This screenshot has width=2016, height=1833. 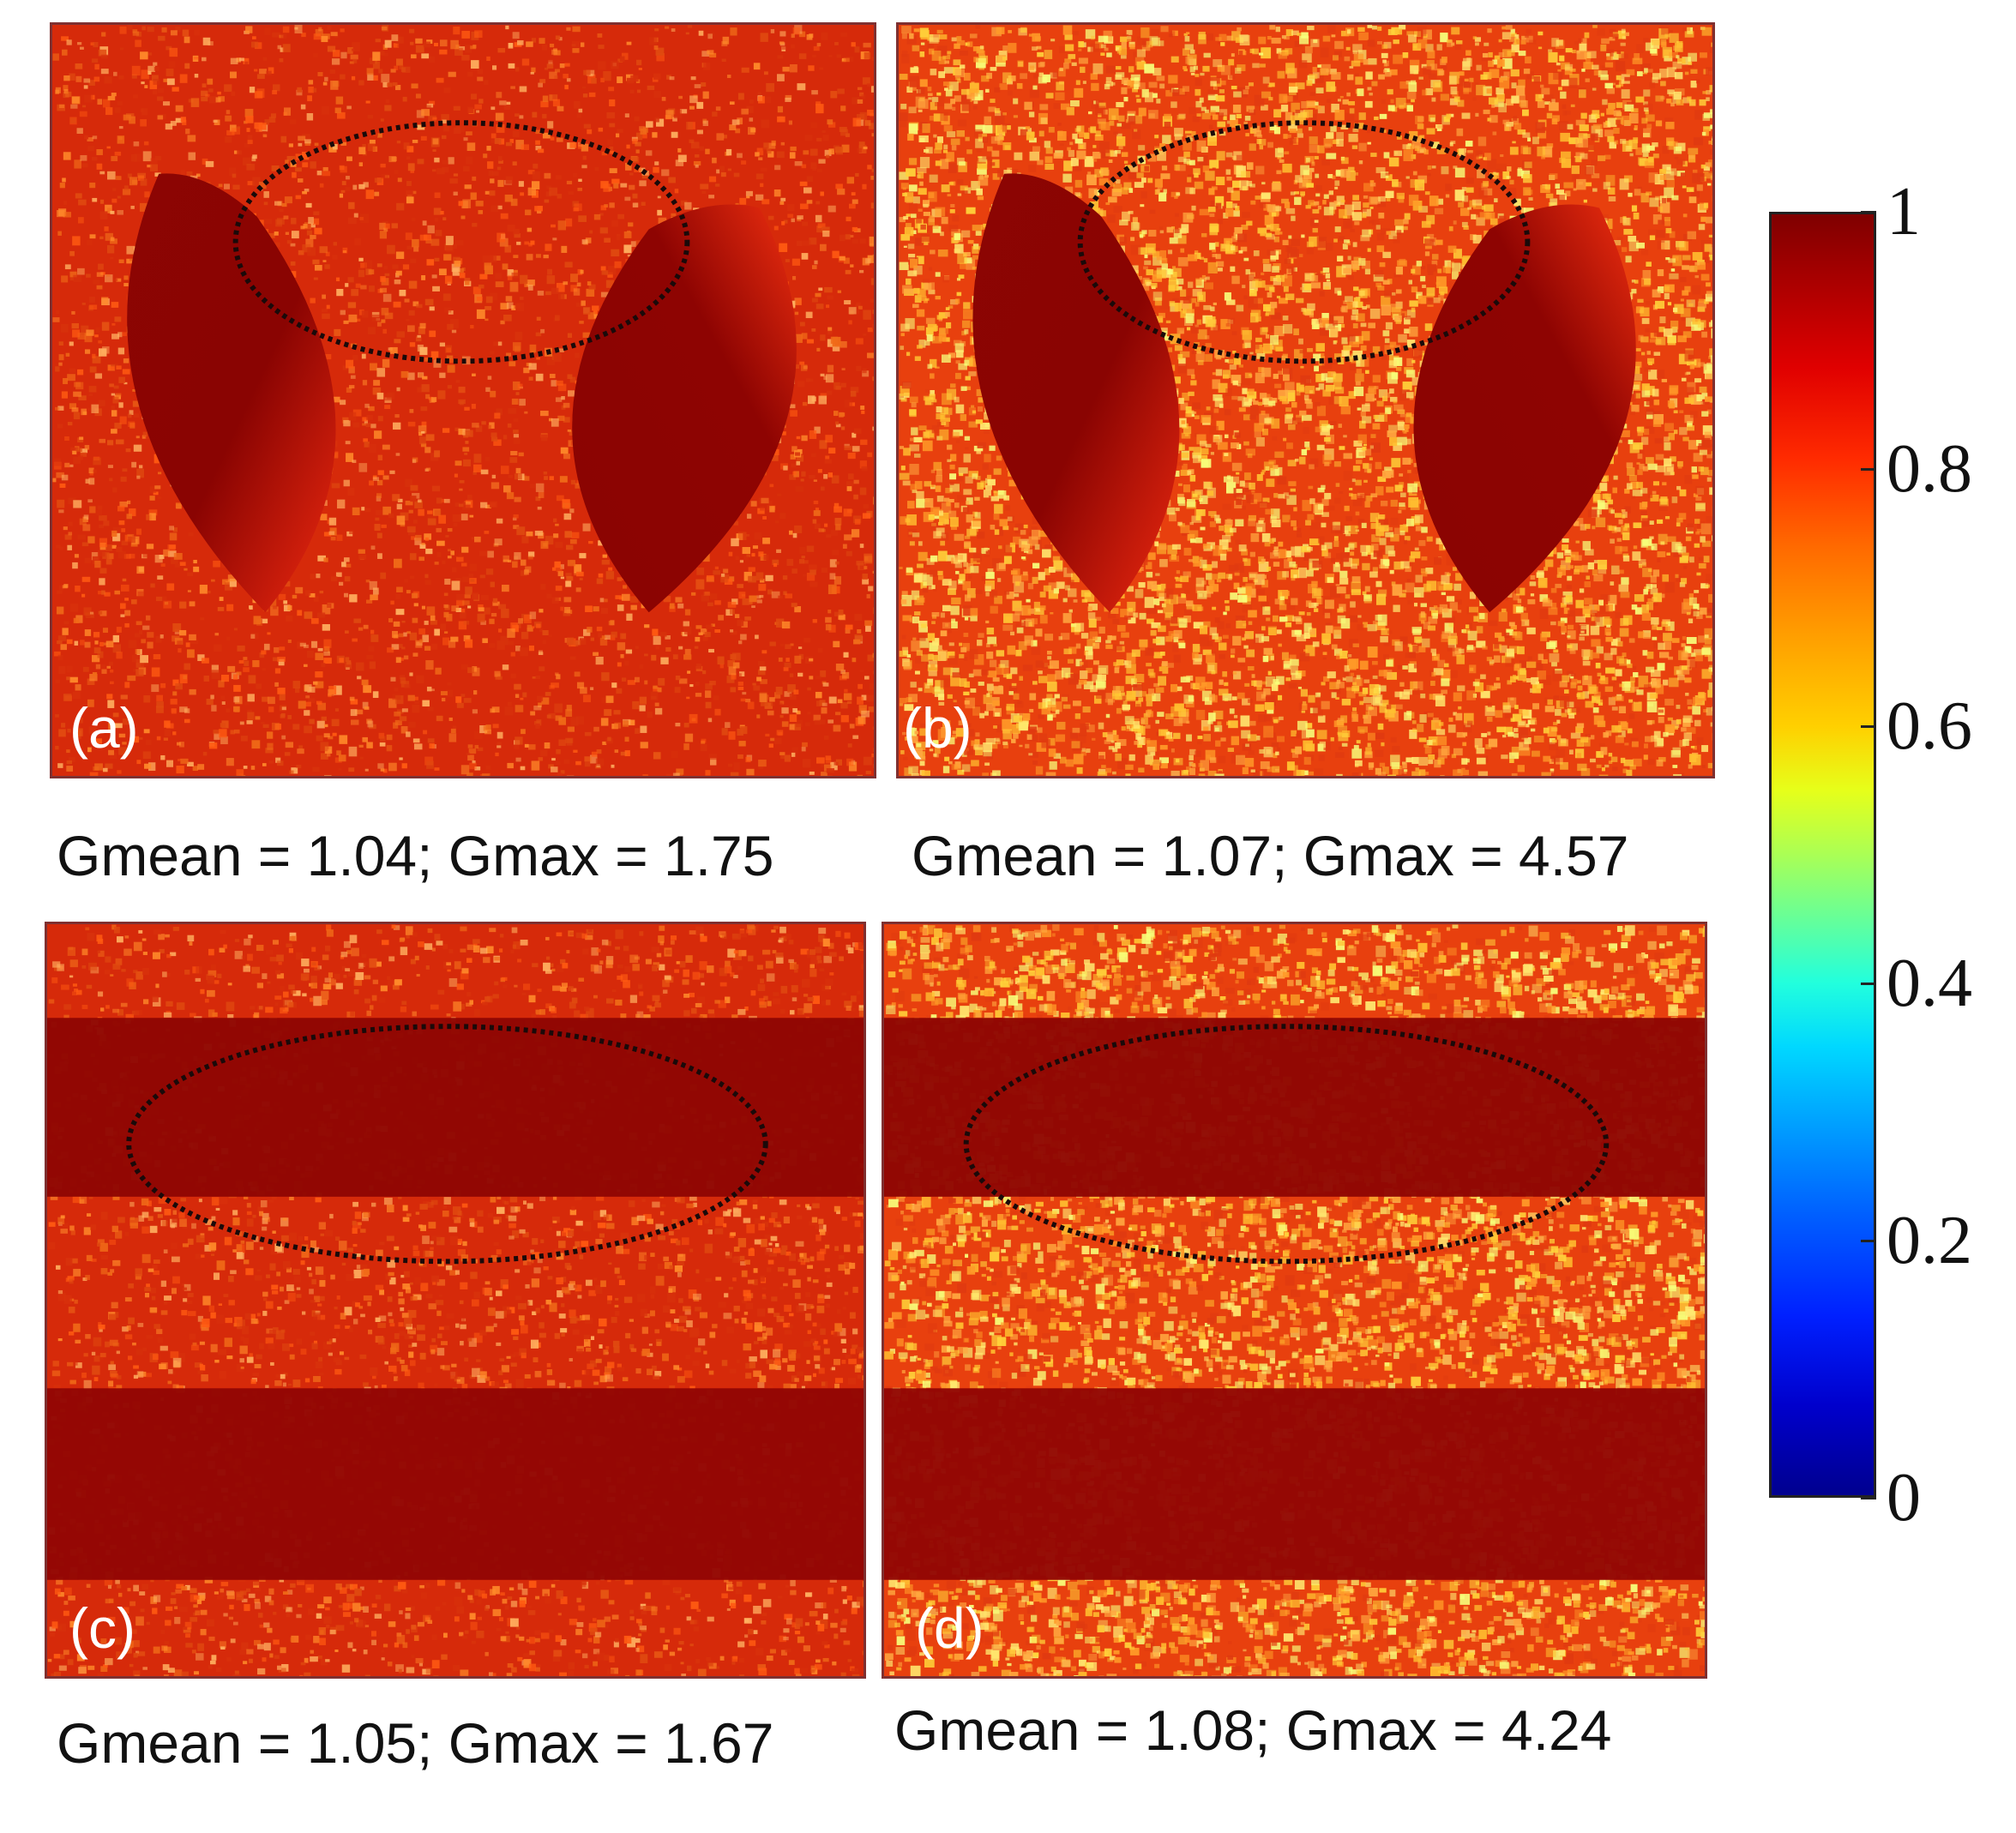 I want to click on colorbar-tick-label: 1, so click(x=1904, y=211).